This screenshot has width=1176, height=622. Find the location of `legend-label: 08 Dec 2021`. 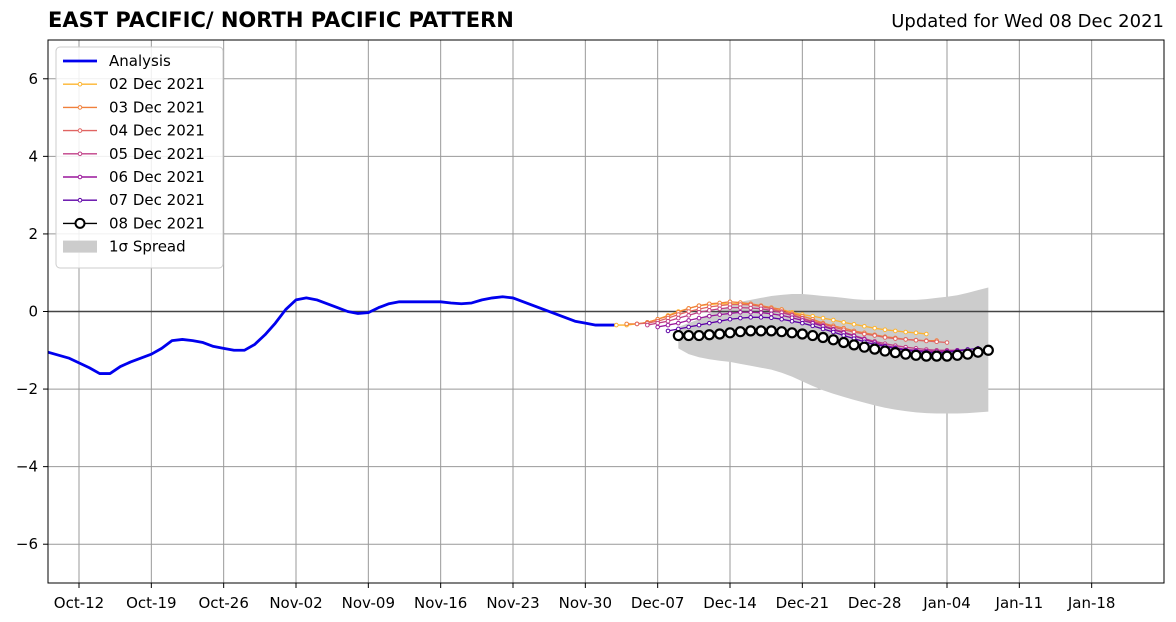

legend-label: 08 Dec 2021 is located at coordinates (157, 223).